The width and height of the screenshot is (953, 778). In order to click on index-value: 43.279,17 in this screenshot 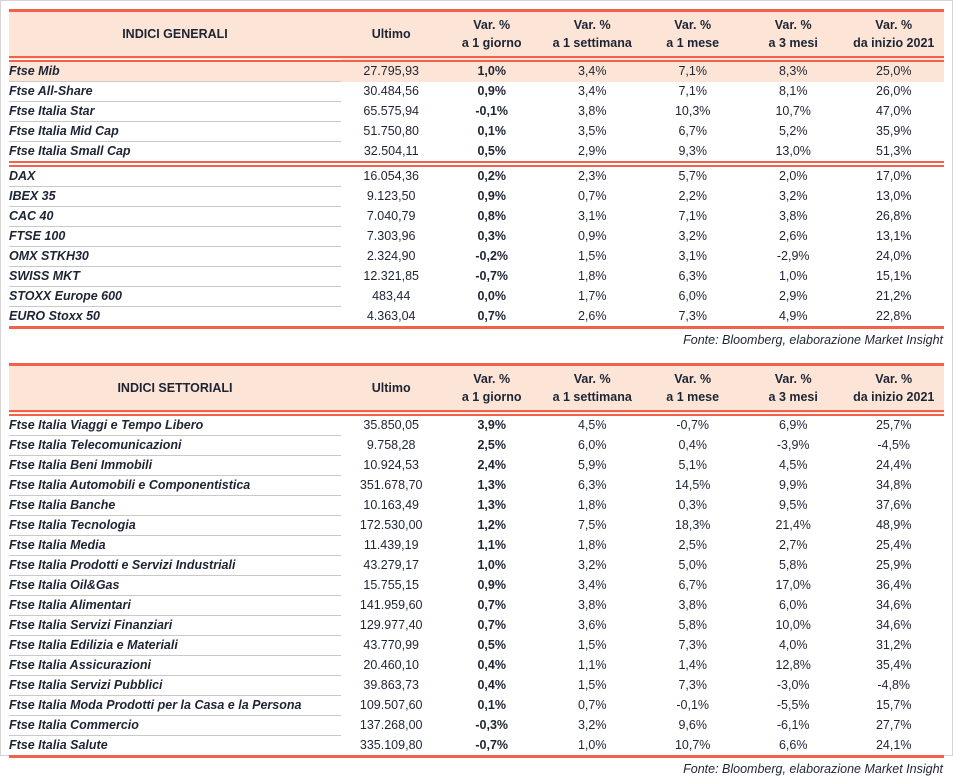, I will do `click(391, 565)`.